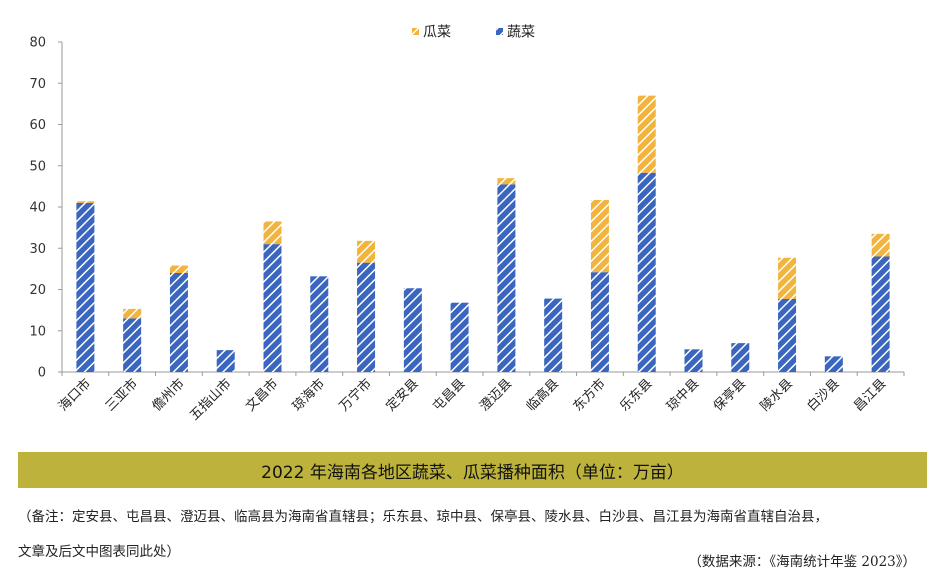 This screenshot has height=572, width=934. What do you see at coordinates (683, 395) in the screenshot?
I see `x-category-label: 琼中县` at bounding box center [683, 395].